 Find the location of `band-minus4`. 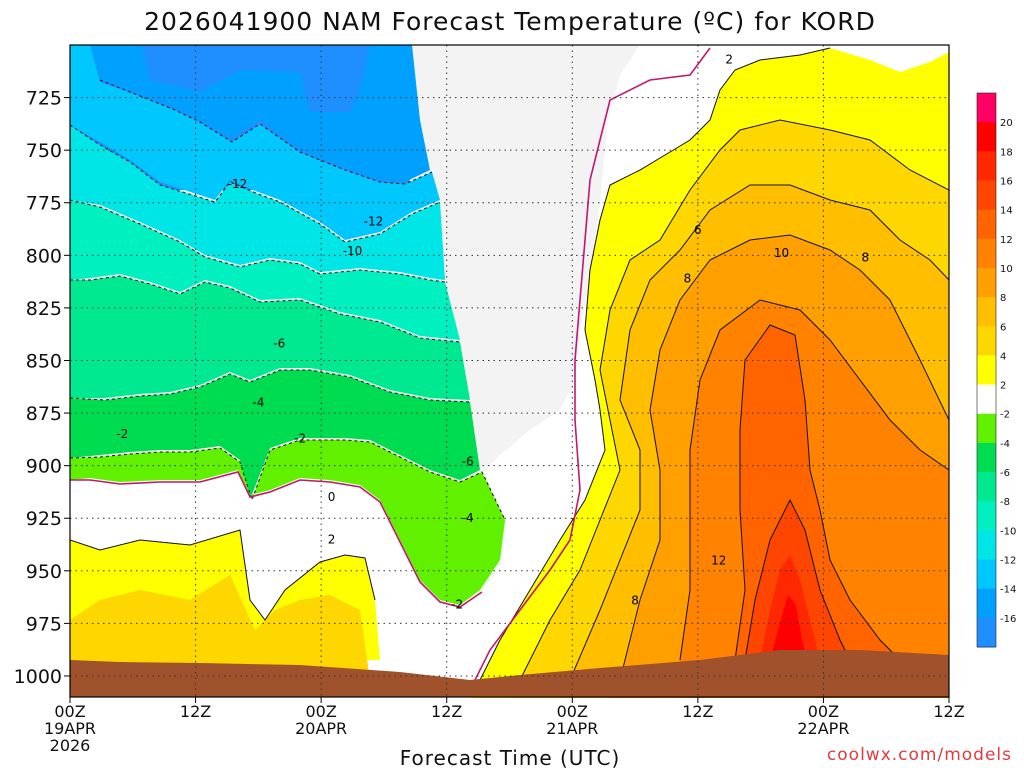

band-minus4 is located at coordinates (275, 435).